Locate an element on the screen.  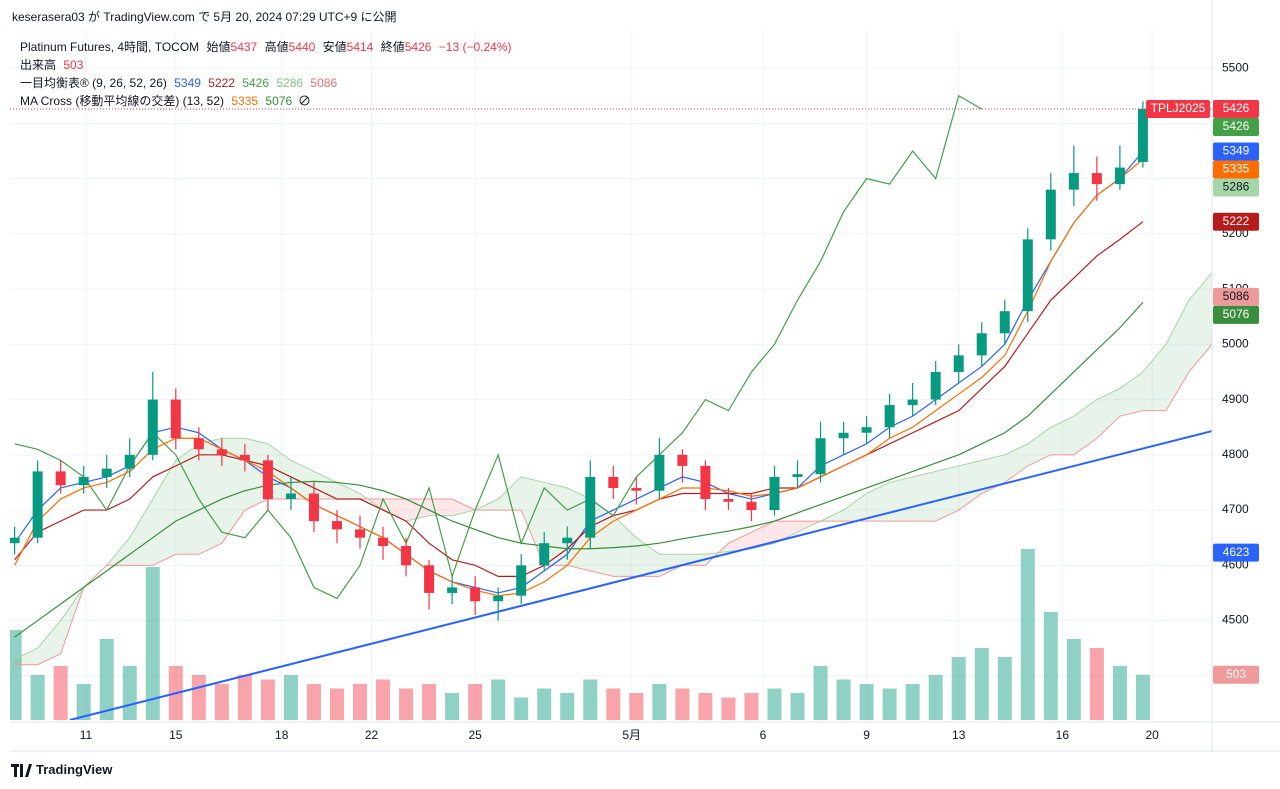
price-label: 5086 is located at coordinates (1236, 296).